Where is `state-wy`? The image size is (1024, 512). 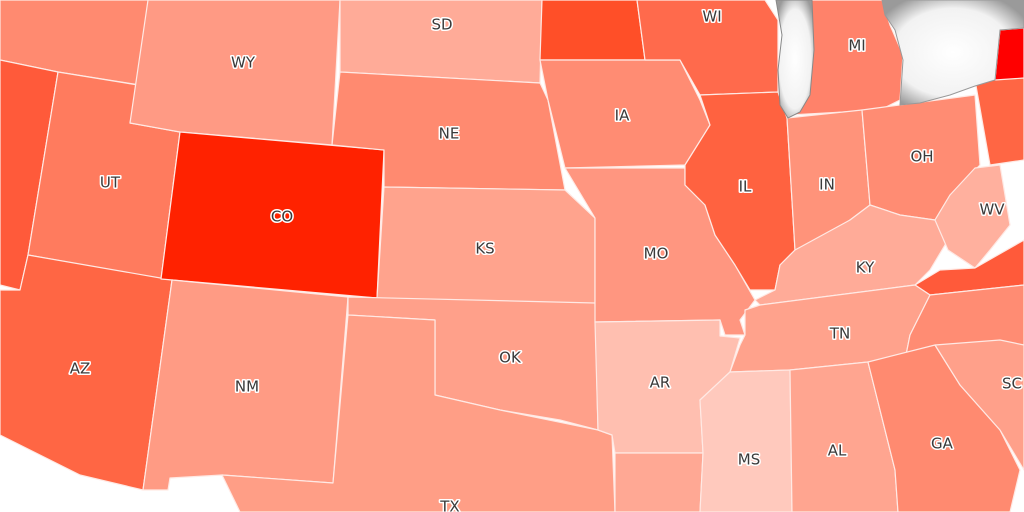
state-wy is located at coordinates (235, 73).